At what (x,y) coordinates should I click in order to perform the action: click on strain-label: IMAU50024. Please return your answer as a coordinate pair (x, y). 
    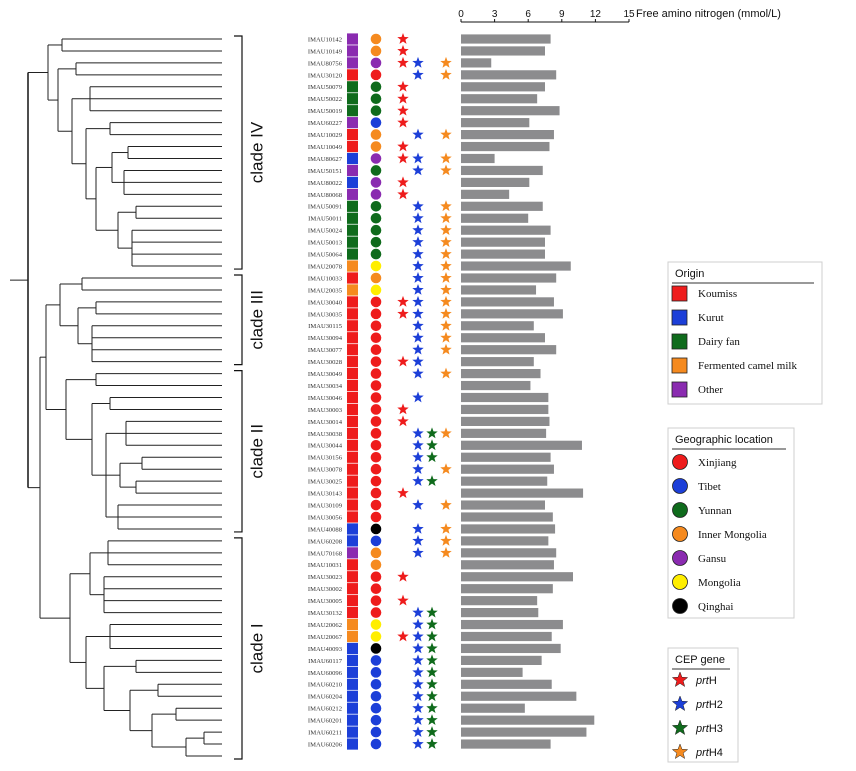
    Looking at the image, I should click on (325, 231).